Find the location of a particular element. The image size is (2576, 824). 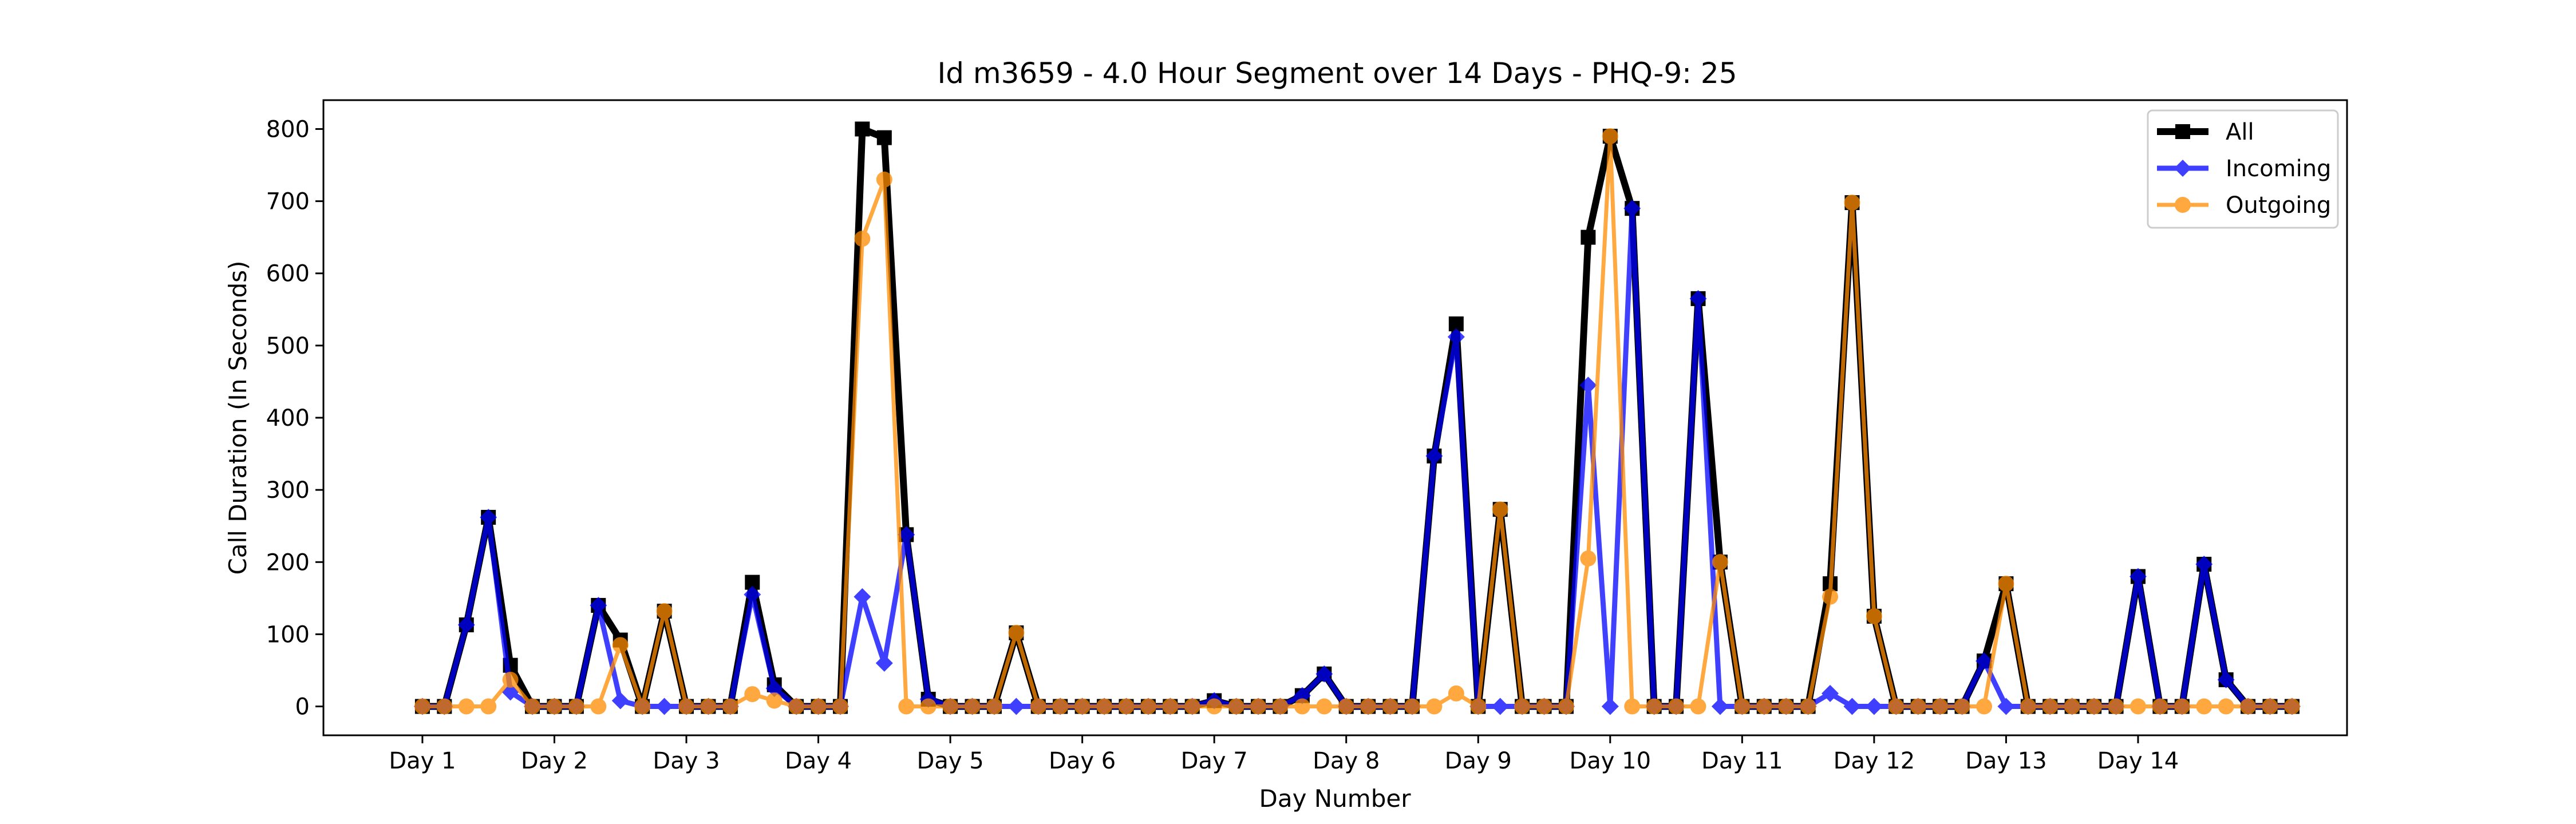

legend: All Incoming Outgoing is located at coordinates (2243, 169).